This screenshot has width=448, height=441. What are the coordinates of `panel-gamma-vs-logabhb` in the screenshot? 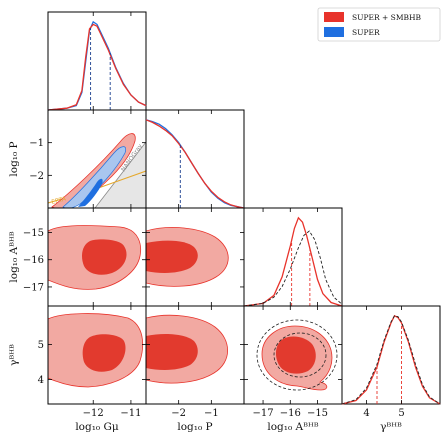 It's located at (297, 355).